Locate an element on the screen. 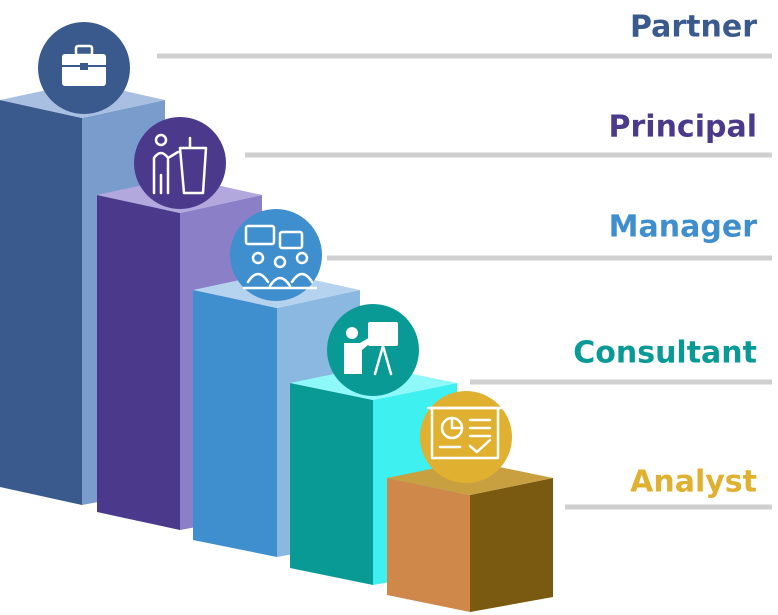  icon-meeting is located at coordinates (276, 255).